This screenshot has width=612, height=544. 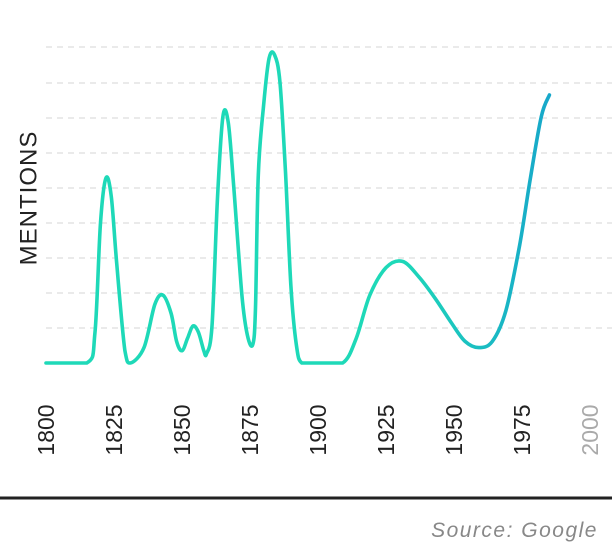 What do you see at coordinates (250, 429) in the screenshot?
I see `x-tick-label: 1875` at bounding box center [250, 429].